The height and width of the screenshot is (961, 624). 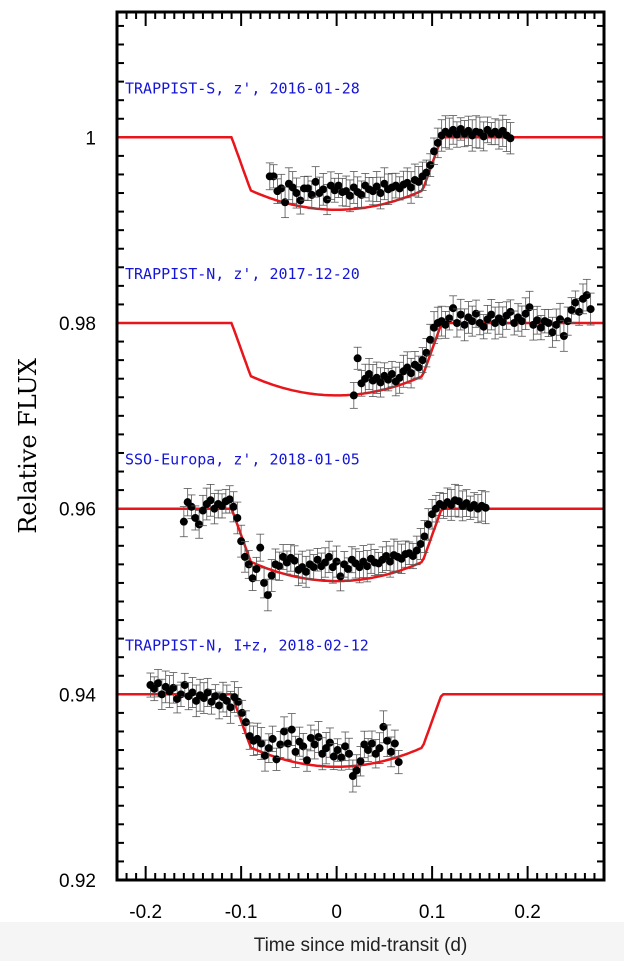 What do you see at coordinates (361, 945) in the screenshot?
I see `x-axis-label: Time since mid-transit (d)` at bounding box center [361, 945].